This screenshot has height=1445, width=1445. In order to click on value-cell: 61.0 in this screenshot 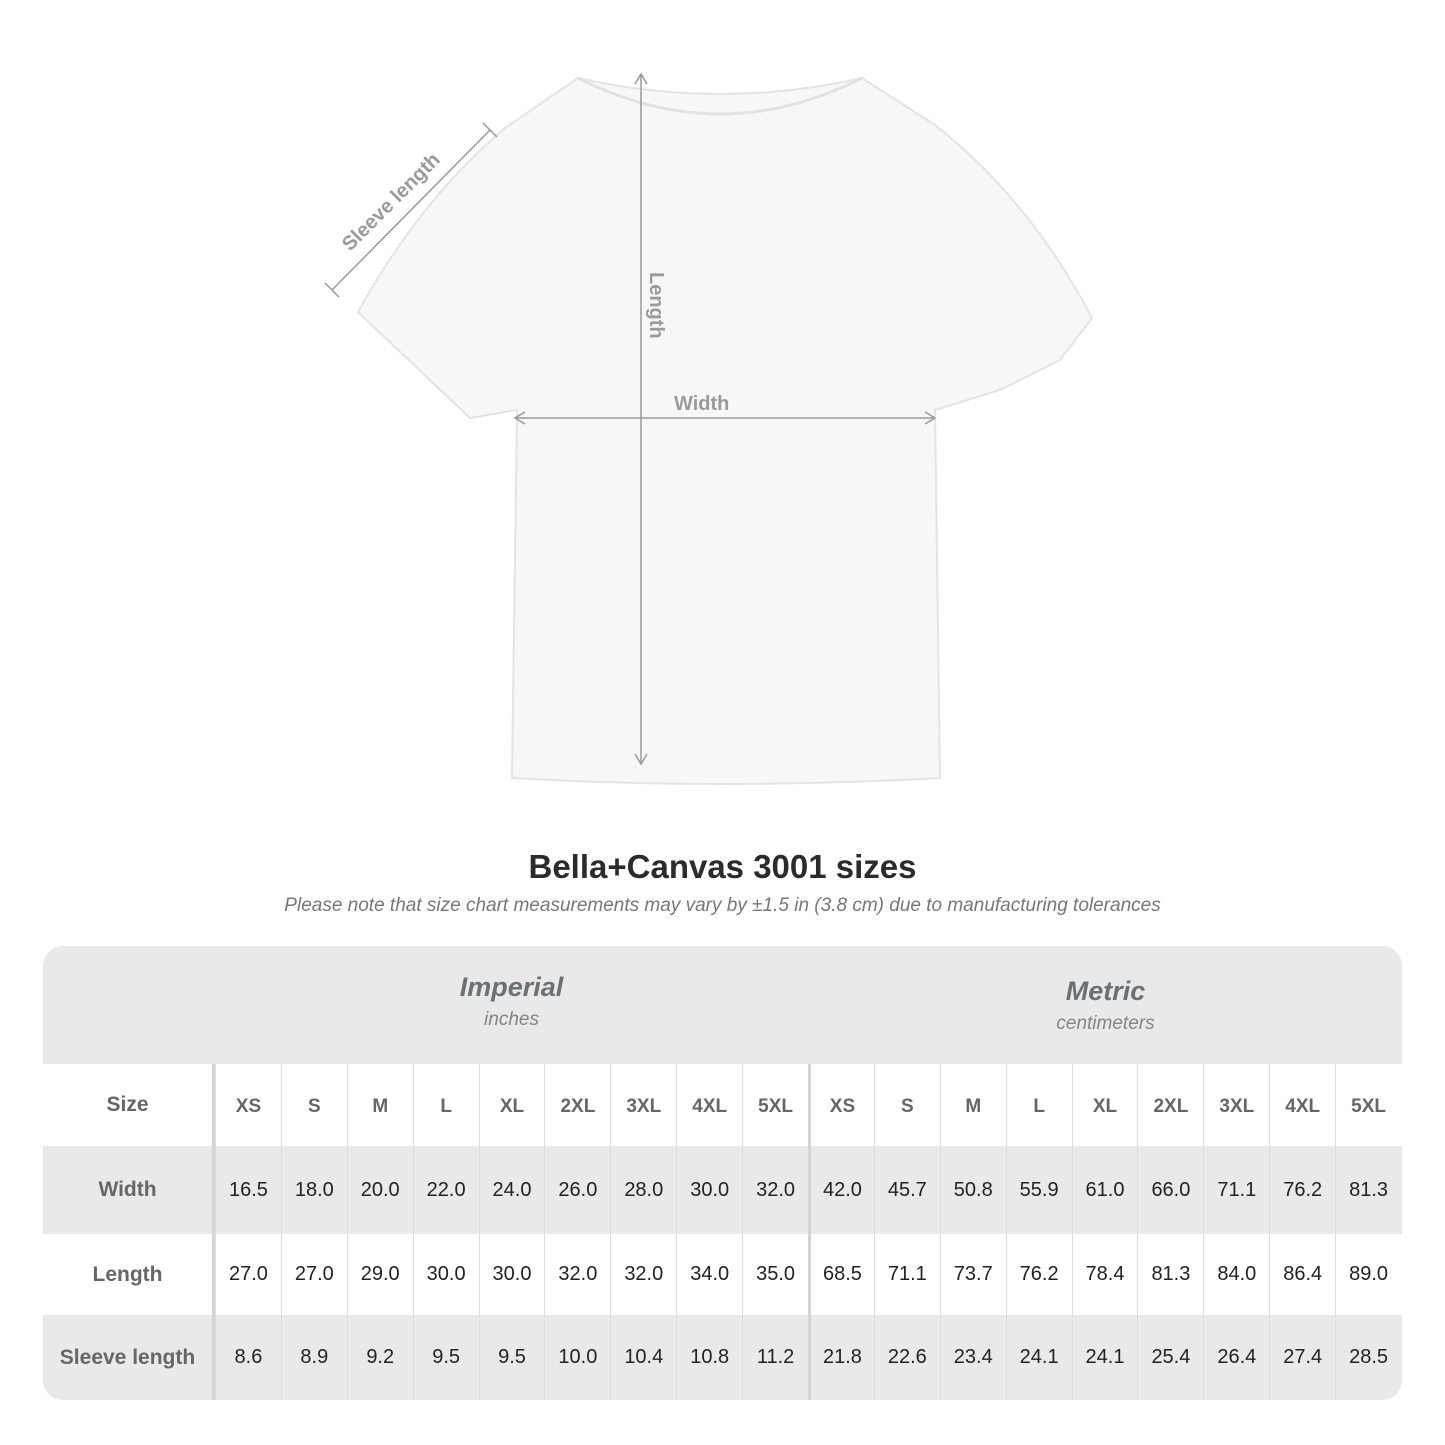, I will do `click(1104, 1190)`.